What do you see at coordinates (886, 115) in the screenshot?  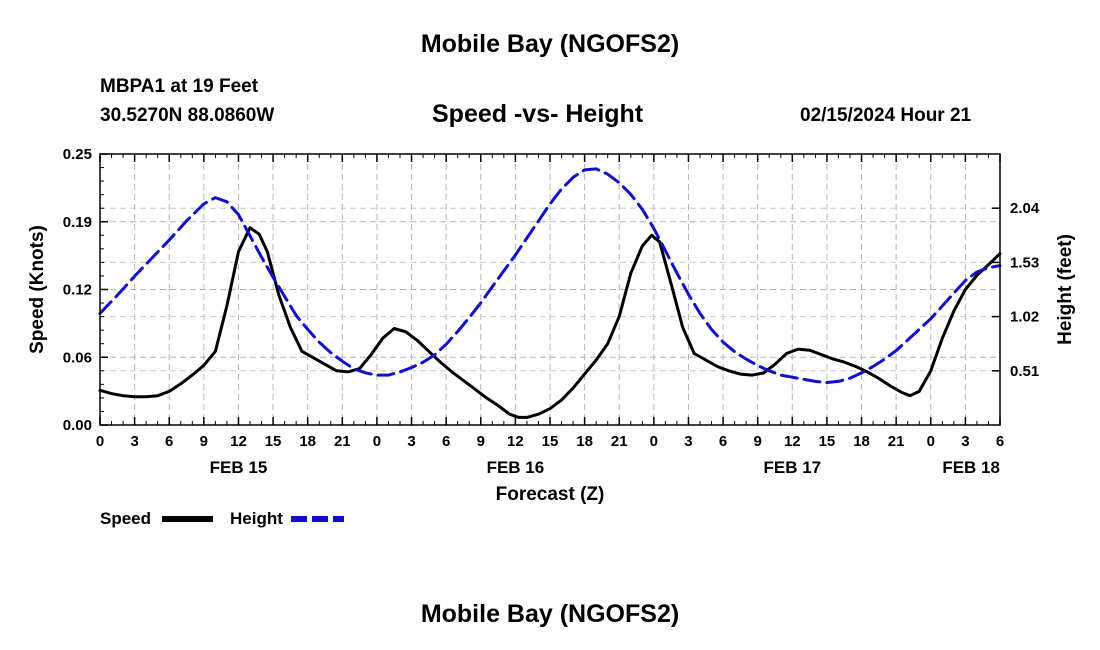 I see `forecast-run-time: 02/15/2024 Hour 21` at bounding box center [886, 115].